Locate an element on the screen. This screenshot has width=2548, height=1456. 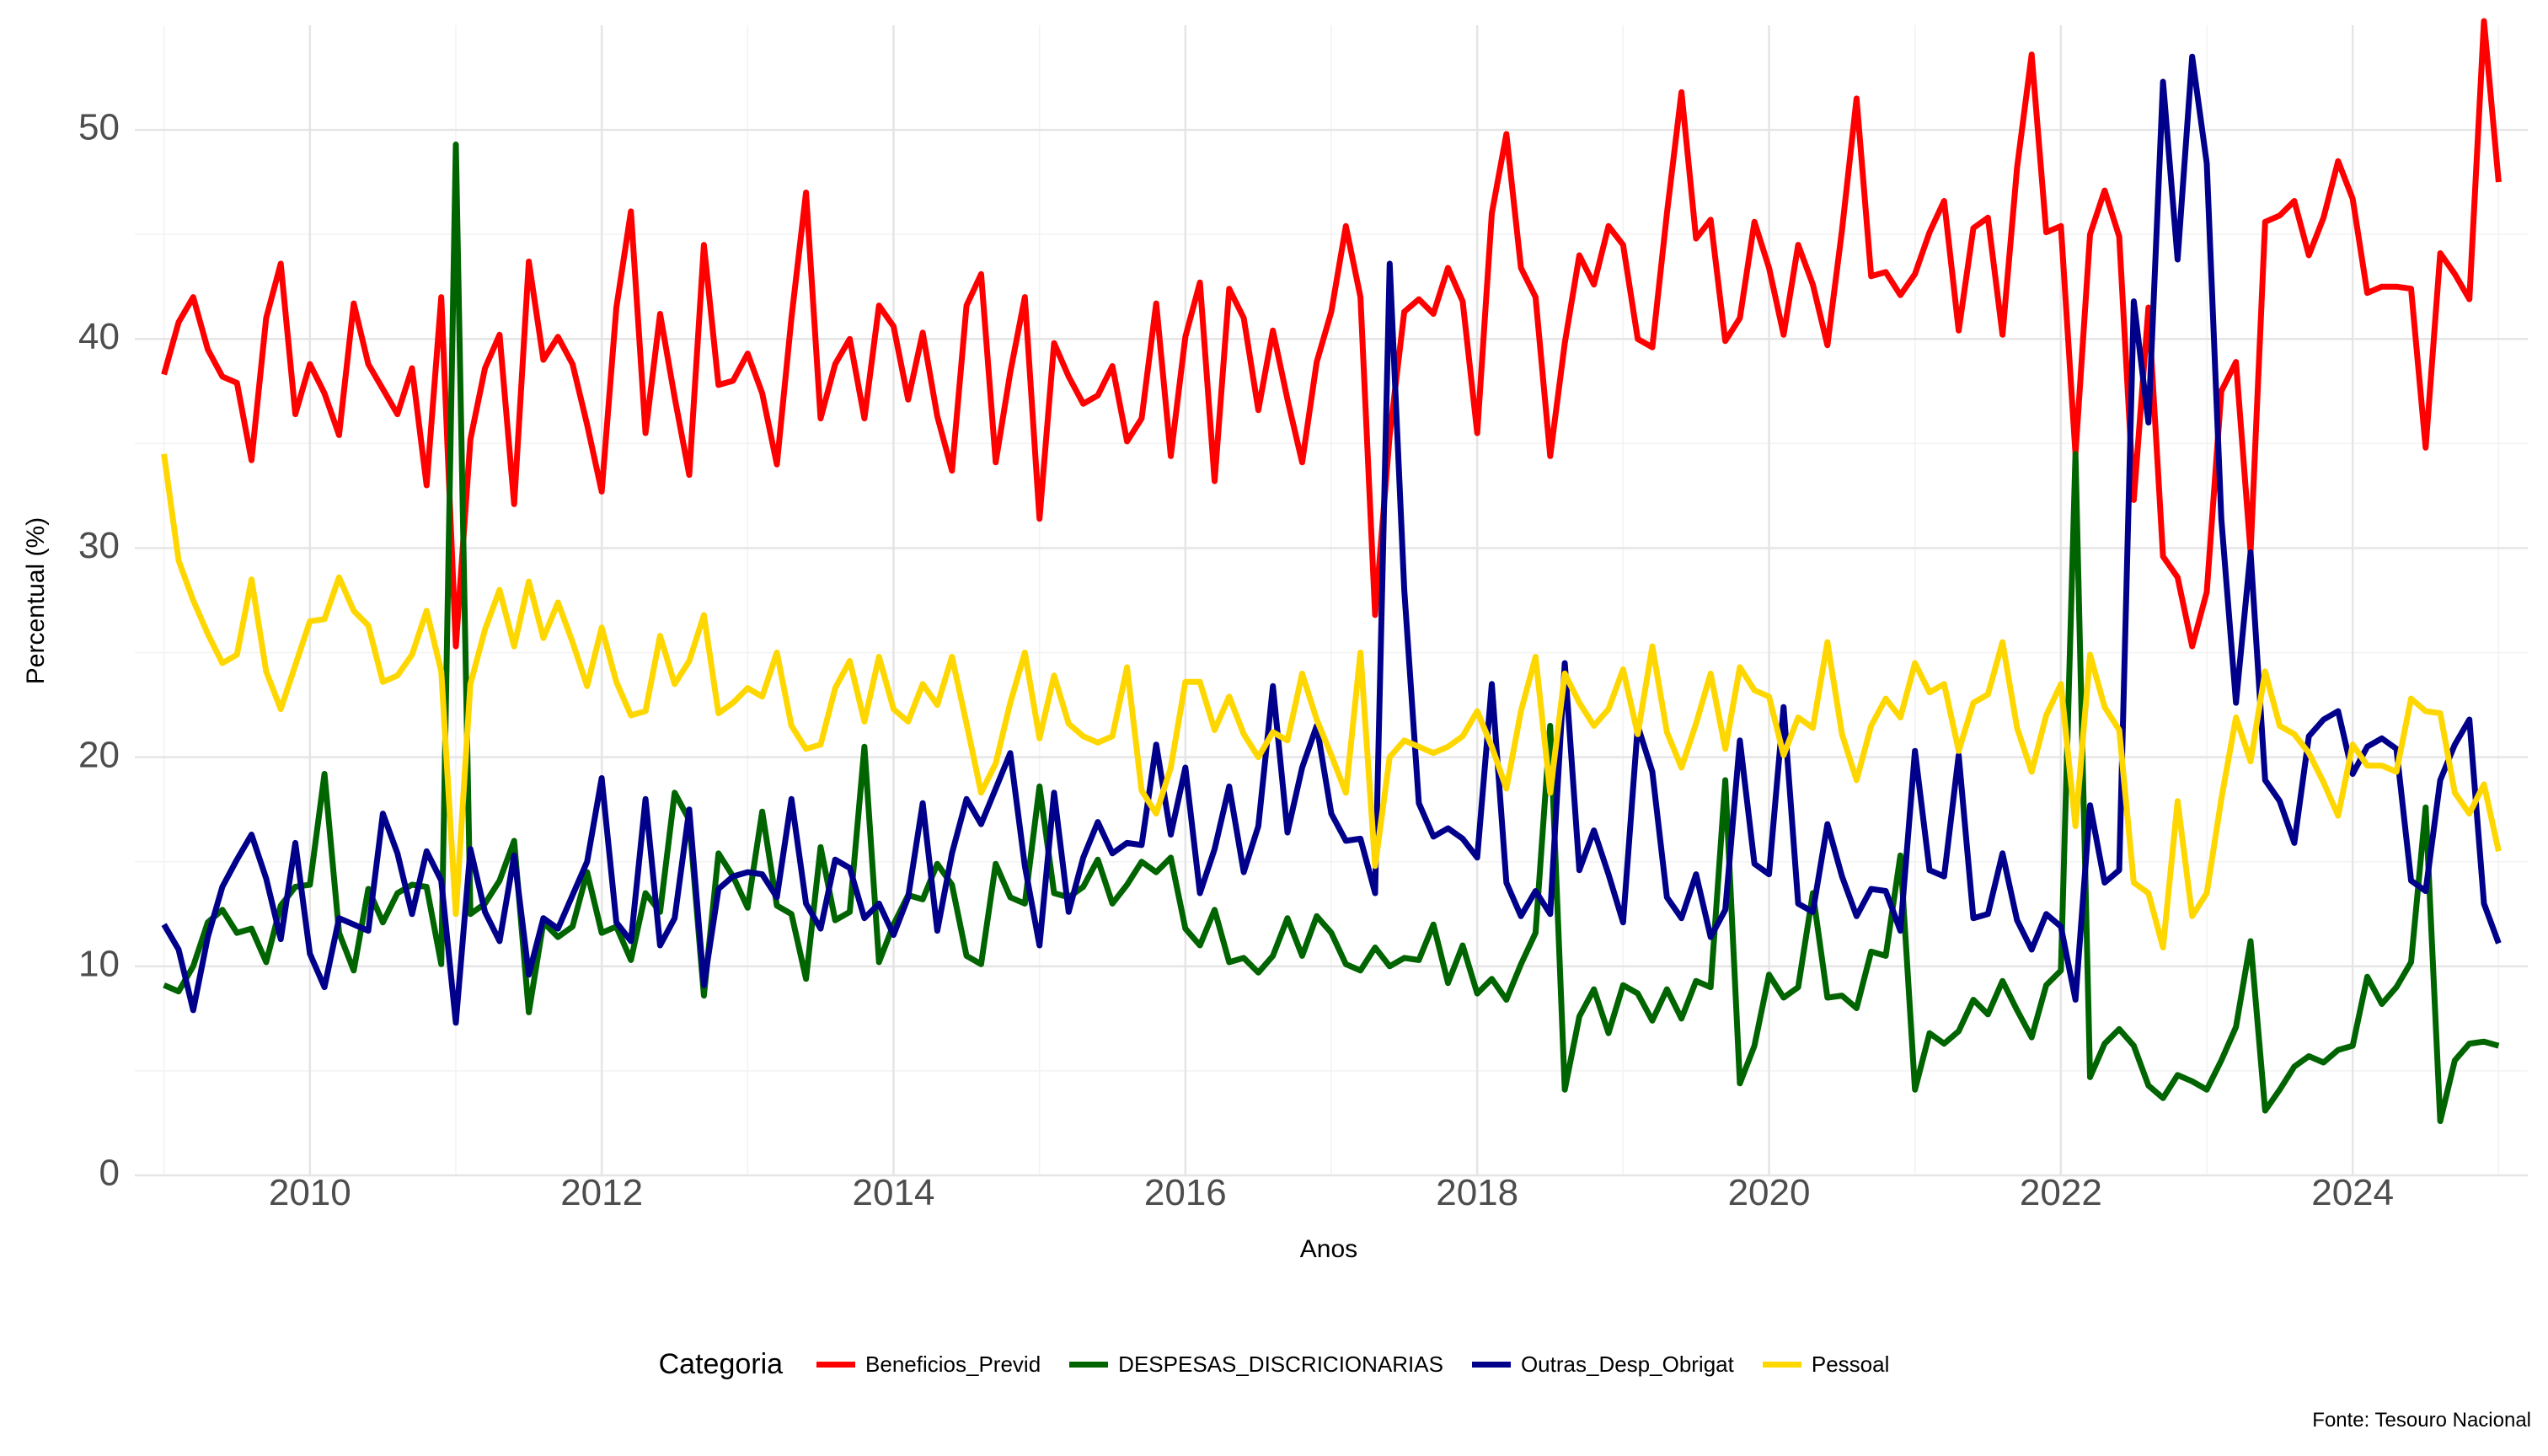
x-tick-label: 2010 is located at coordinates (310, 1192).